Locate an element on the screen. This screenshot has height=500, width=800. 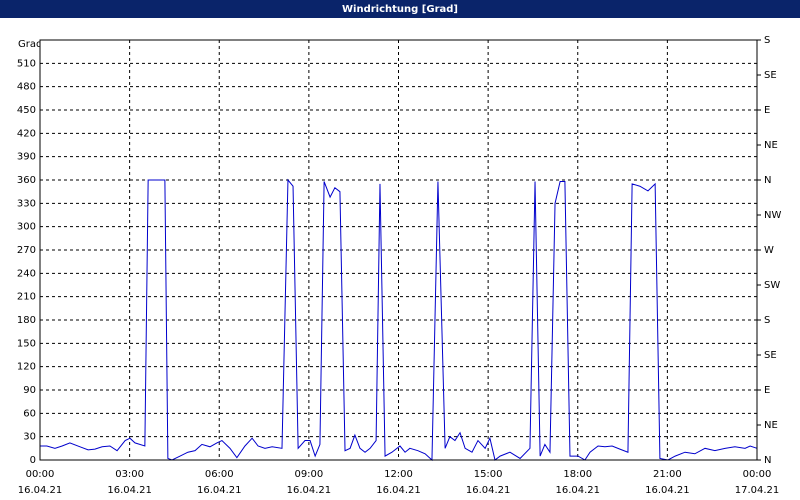
x-tick-label: 09:00 is located at coordinates (308, 474).